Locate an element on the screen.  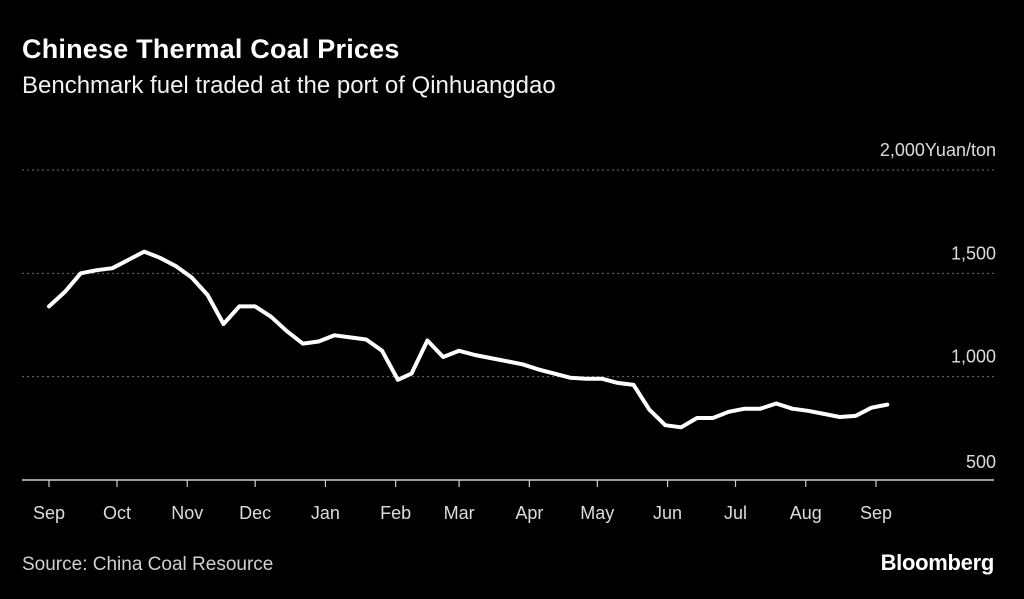
y-axis: 2,000Yuan/ton 1,500 1,000 500 is located at coordinates (938, 306).